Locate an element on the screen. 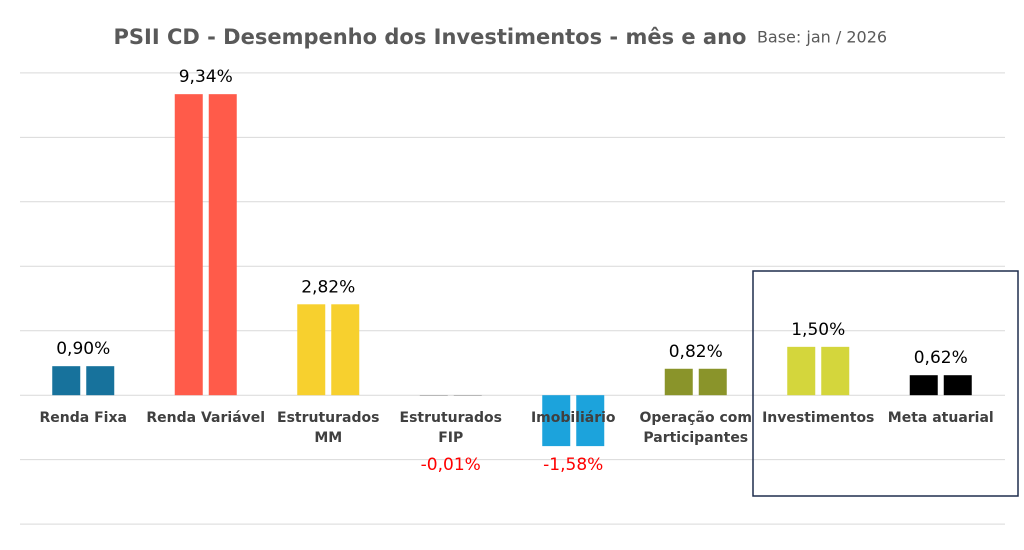 This screenshot has width=1024, height=550. value-label: 0,62% is located at coordinates (941, 358).